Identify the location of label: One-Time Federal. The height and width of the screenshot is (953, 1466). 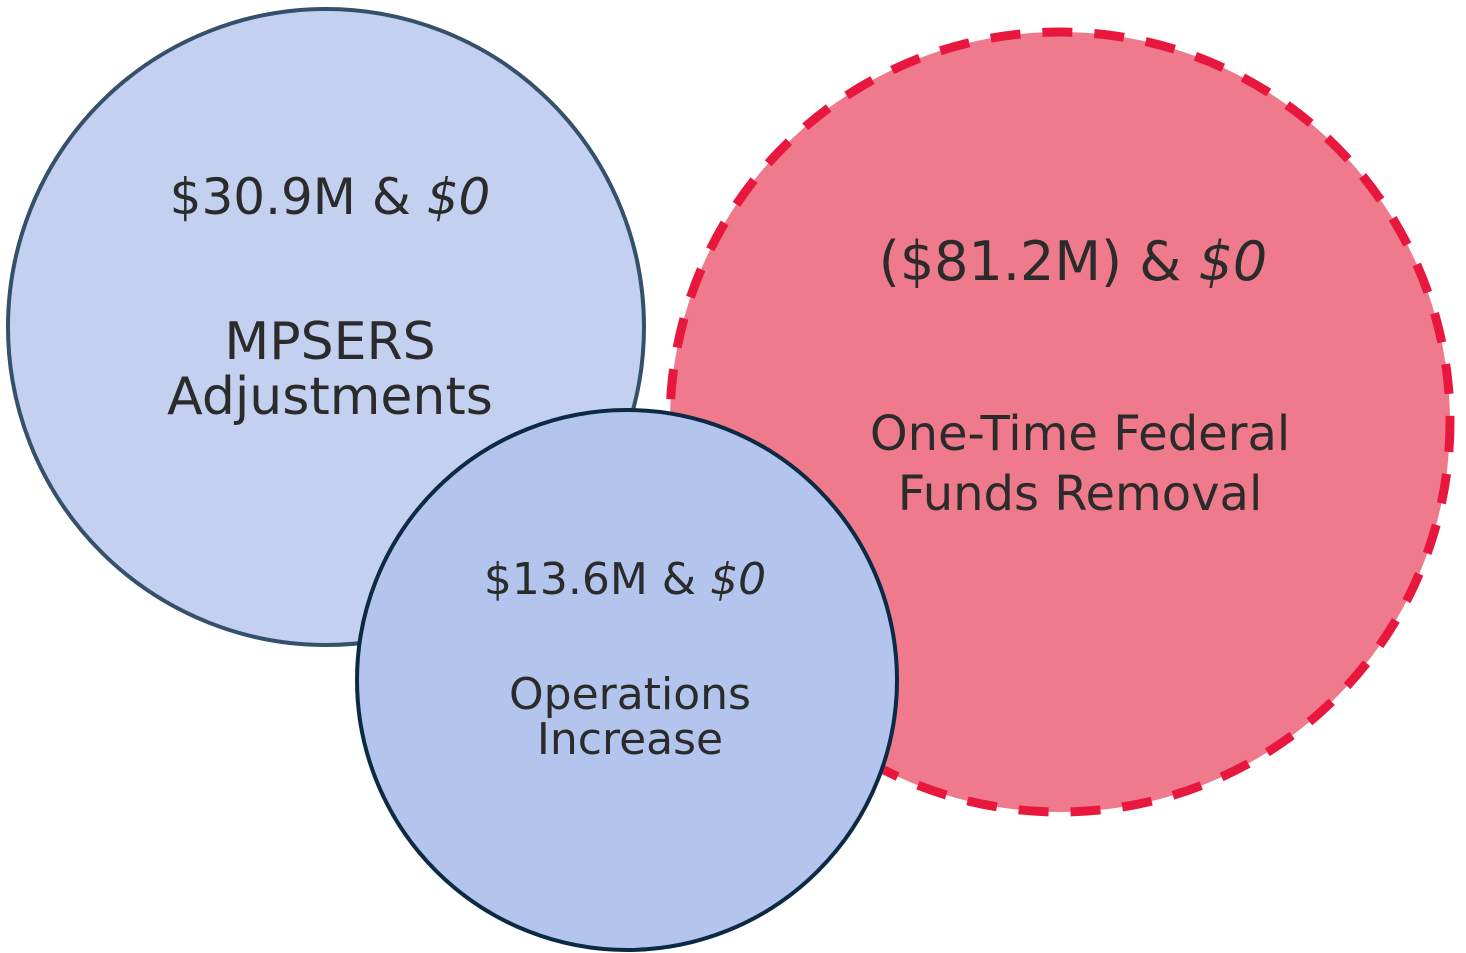
(1080, 434).